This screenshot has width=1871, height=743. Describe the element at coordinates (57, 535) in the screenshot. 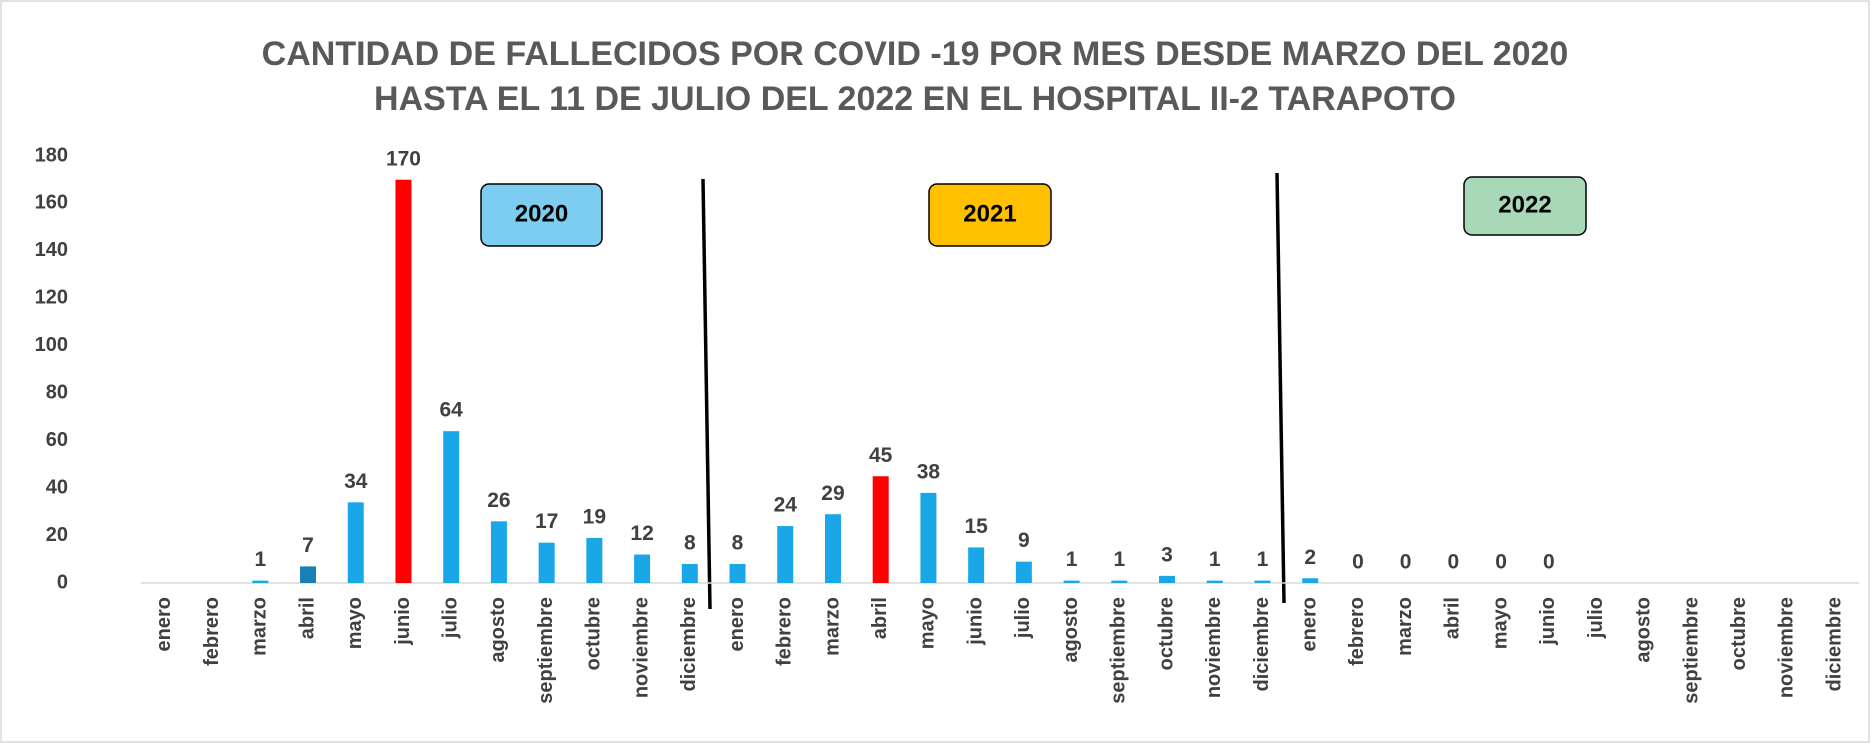

I see `y-tick-label: 20` at that location.